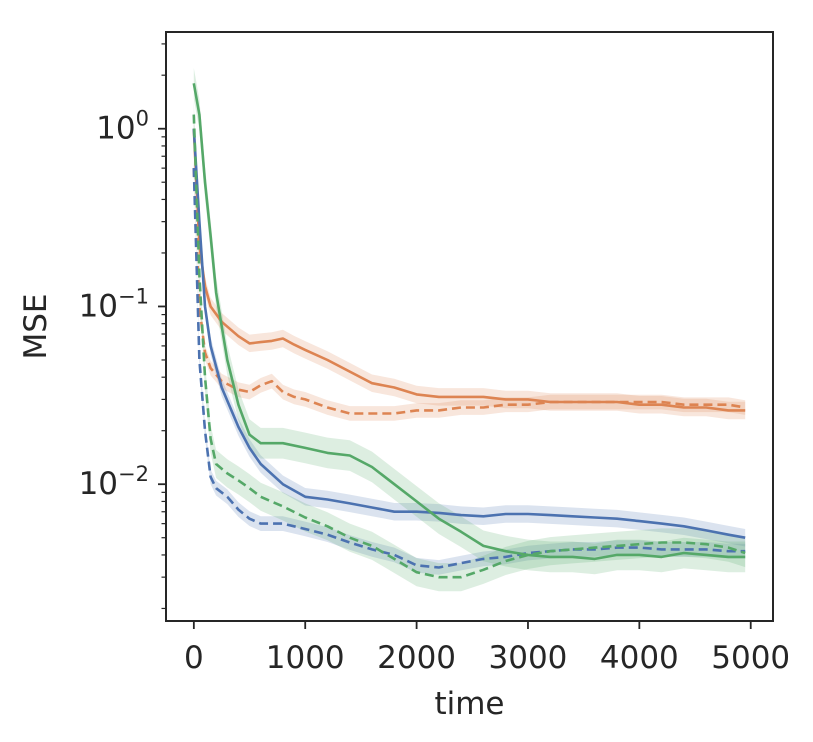 This screenshot has height=742, width=813. What do you see at coordinates (469, 704) in the screenshot?
I see `x-axis-label: time` at bounding box center [469, 704].